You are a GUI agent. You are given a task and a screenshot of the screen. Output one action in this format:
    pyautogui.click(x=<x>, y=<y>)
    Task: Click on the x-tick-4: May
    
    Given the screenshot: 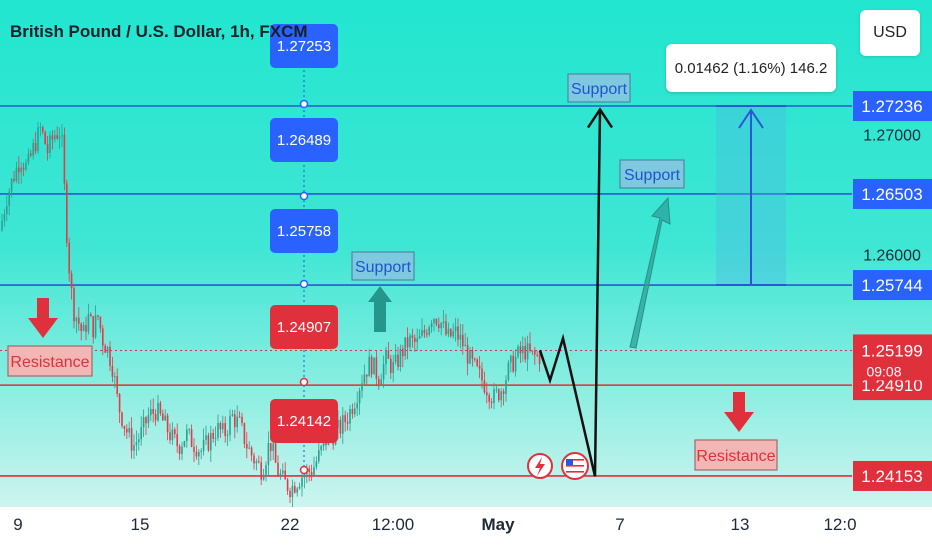 What is the action you would take?
    pyautogui.click(x=498, y=524)
    